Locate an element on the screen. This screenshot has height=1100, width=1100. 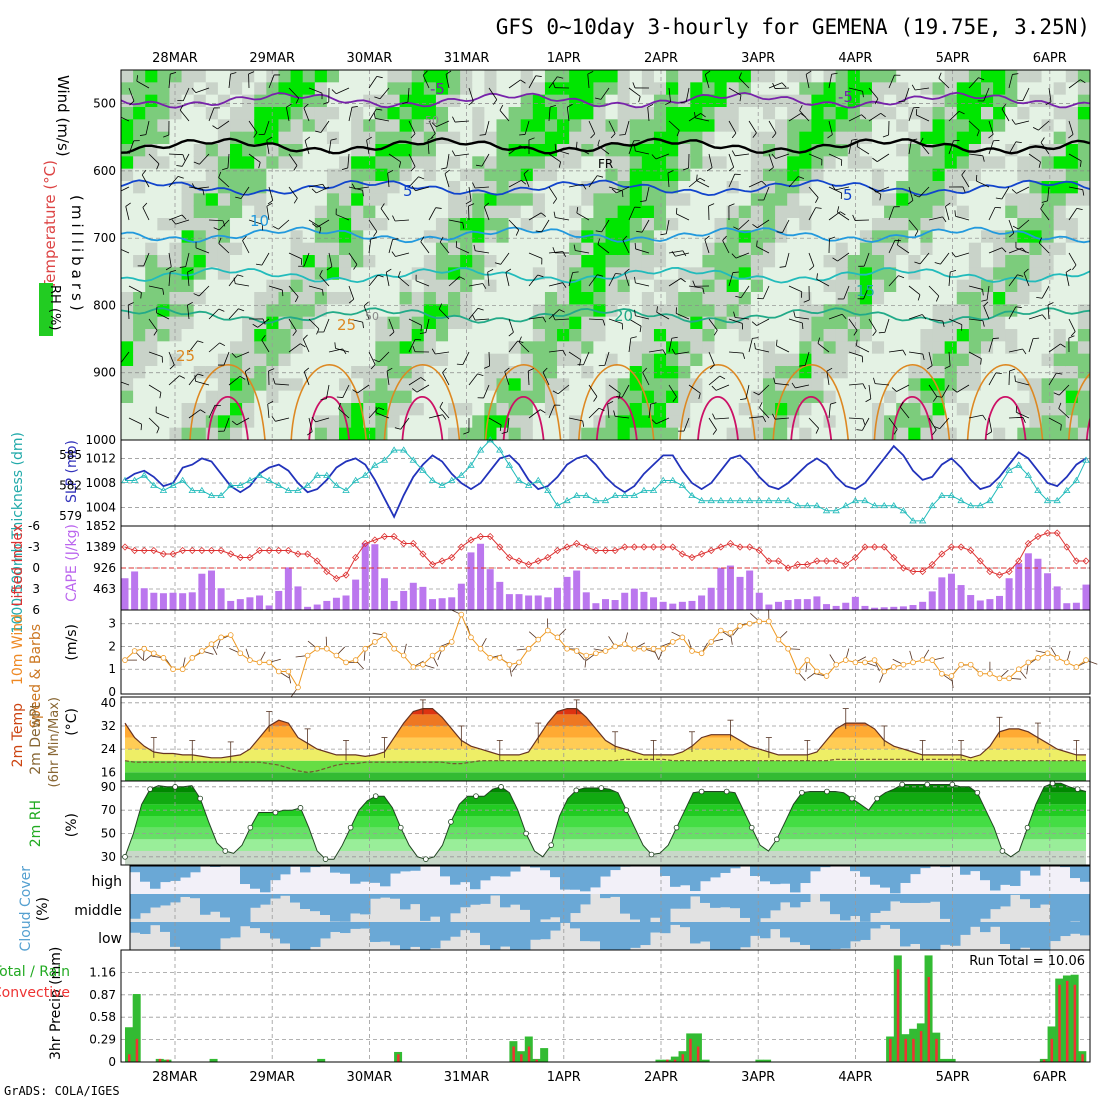
contour-label-minus5-left: -5 is located at coordinates (437, 89).